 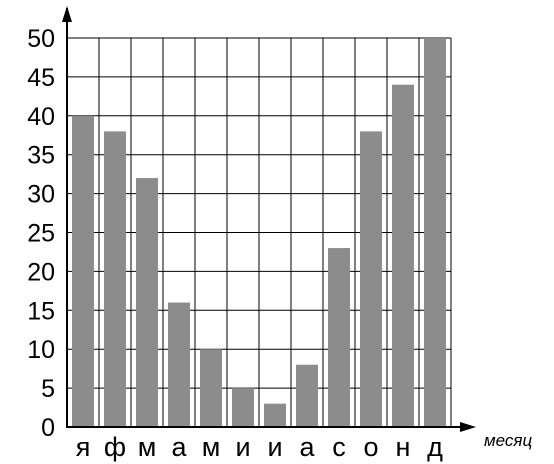 I want to click on x-tick-label: н, so click(x=403, y=447).